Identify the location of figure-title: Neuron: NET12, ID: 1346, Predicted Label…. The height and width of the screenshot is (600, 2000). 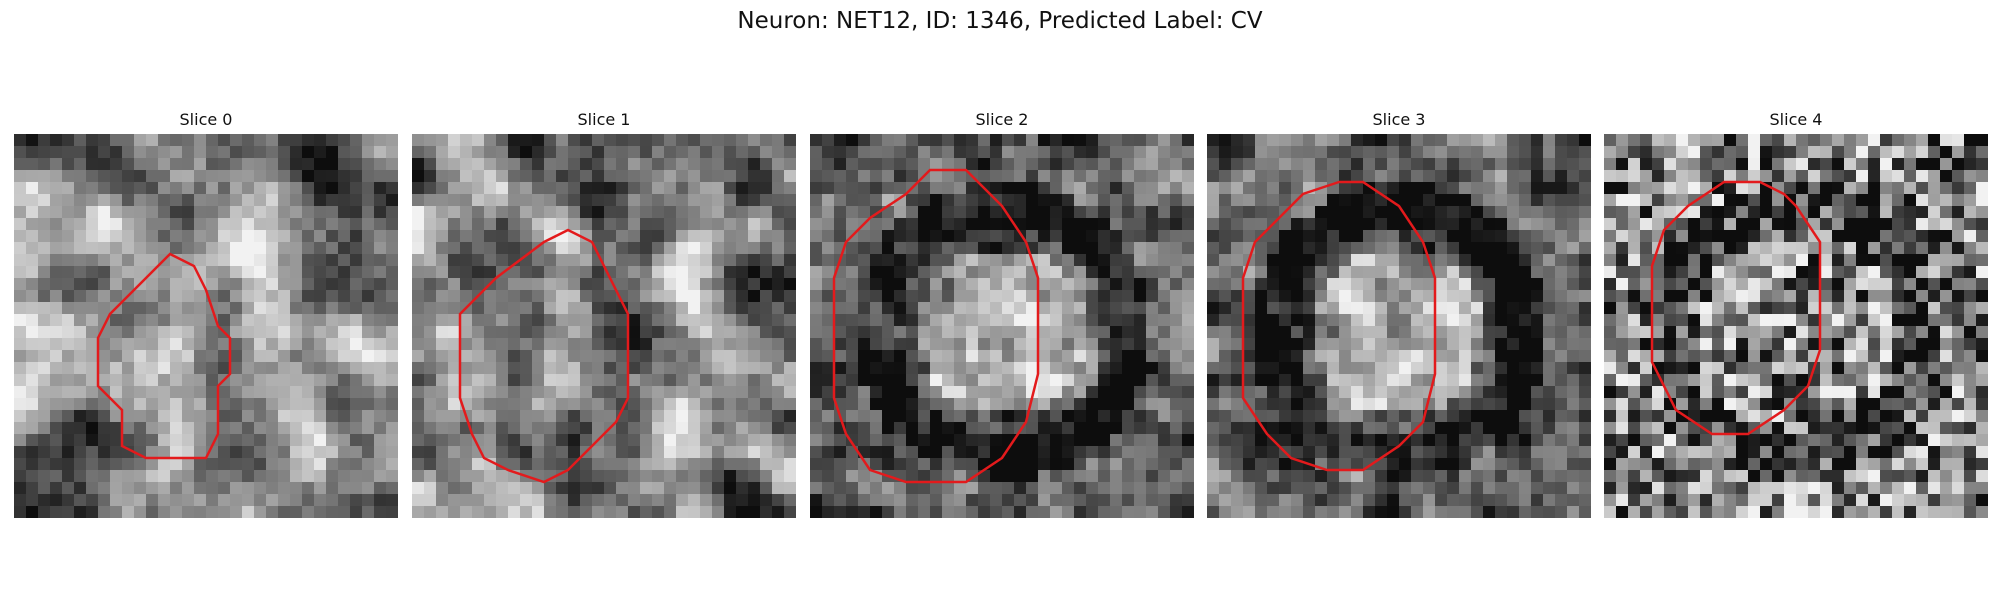
(1000, 21).